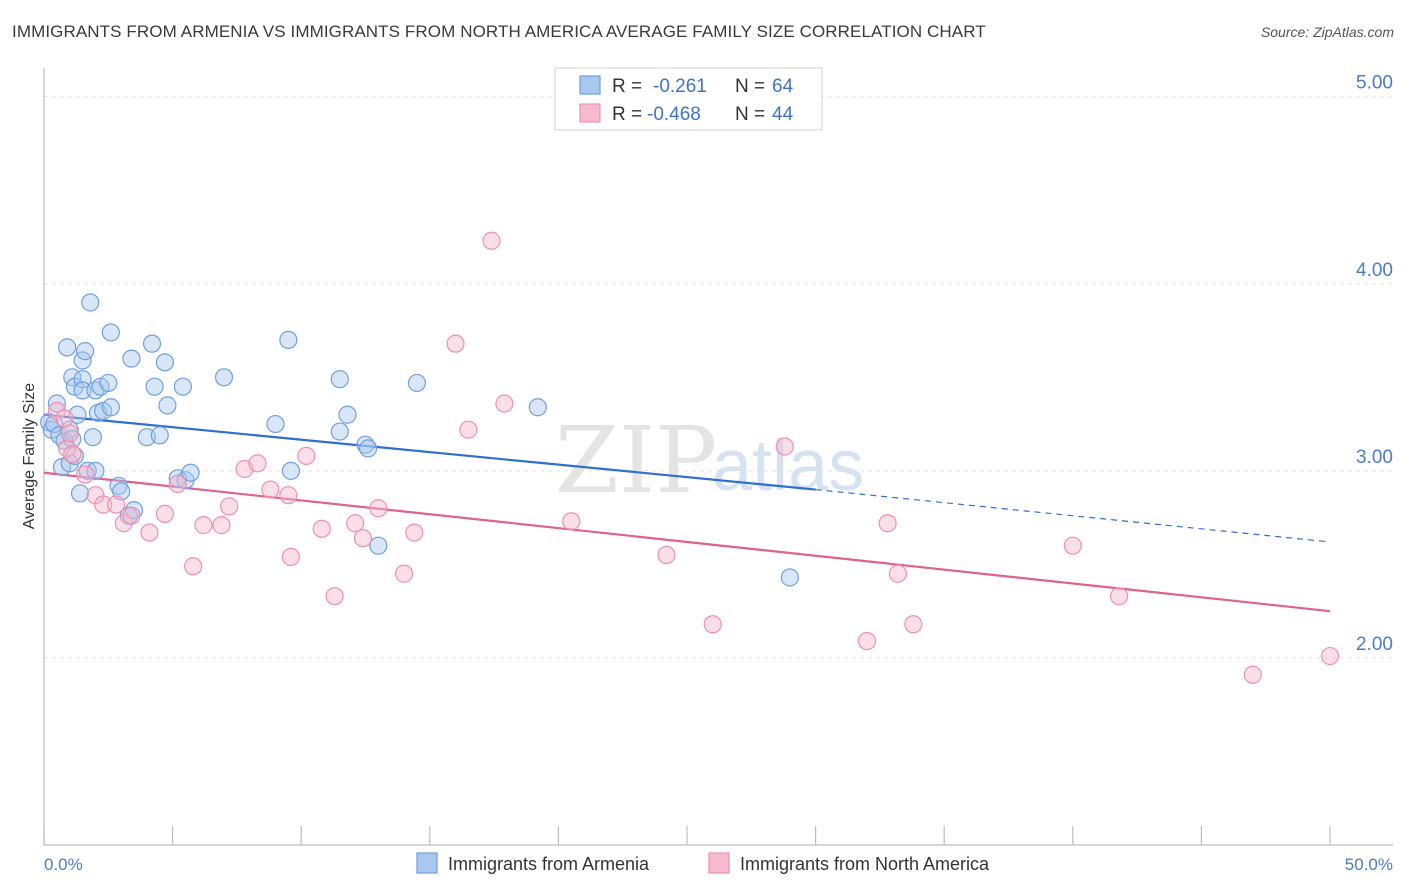 The width and height of the screenshot is (1406, 892). I want to click on y-tick-label: 5.00, so click(1374, 83).